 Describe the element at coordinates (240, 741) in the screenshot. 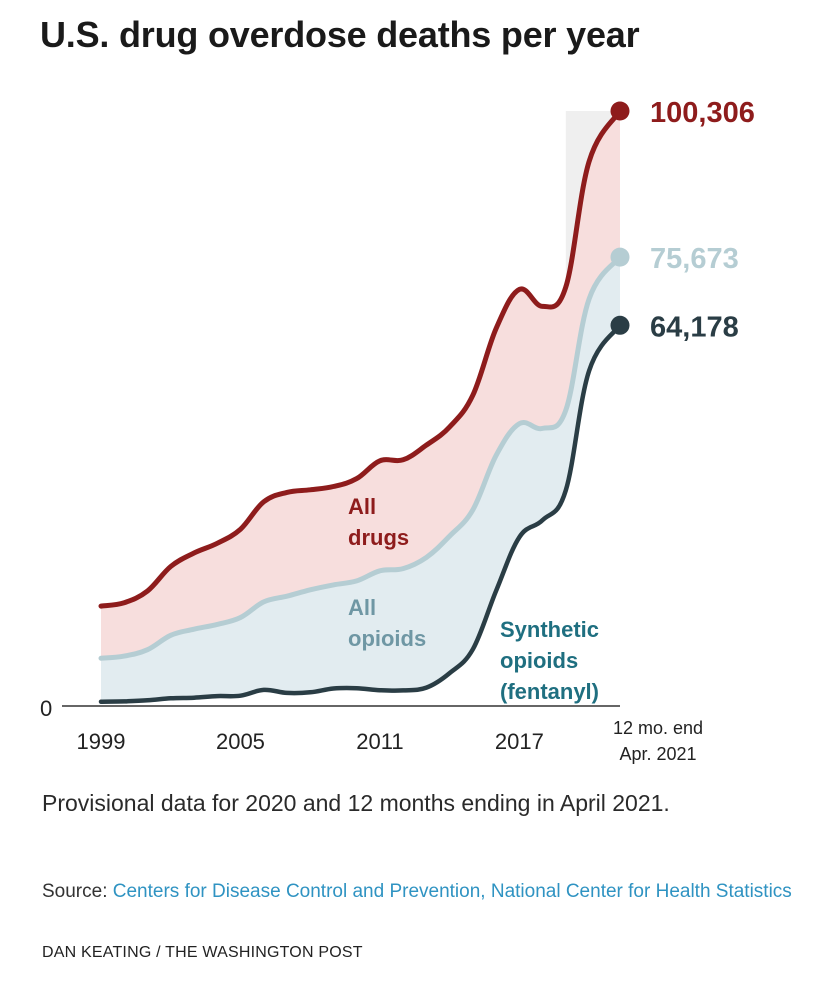

I see `x-tick-label-1: 2005` at that location.